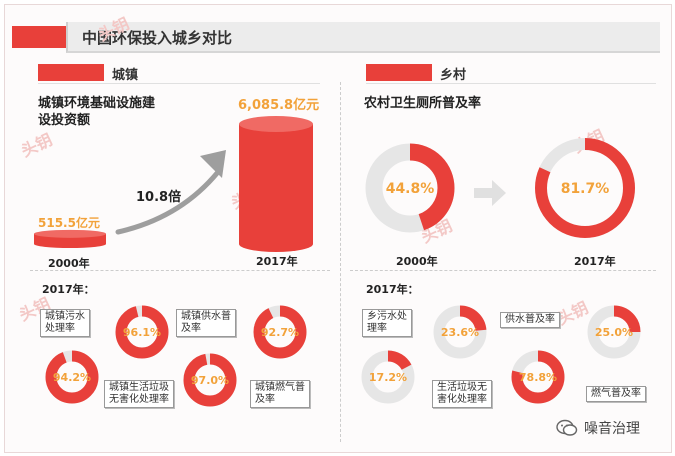 This screenshot has height=456, width=675. What do you see at coordinates (387, 316) in the screenshot?
I see `rural-sewage-label-line1: 乡污水处` at bounding box center [387, 316].